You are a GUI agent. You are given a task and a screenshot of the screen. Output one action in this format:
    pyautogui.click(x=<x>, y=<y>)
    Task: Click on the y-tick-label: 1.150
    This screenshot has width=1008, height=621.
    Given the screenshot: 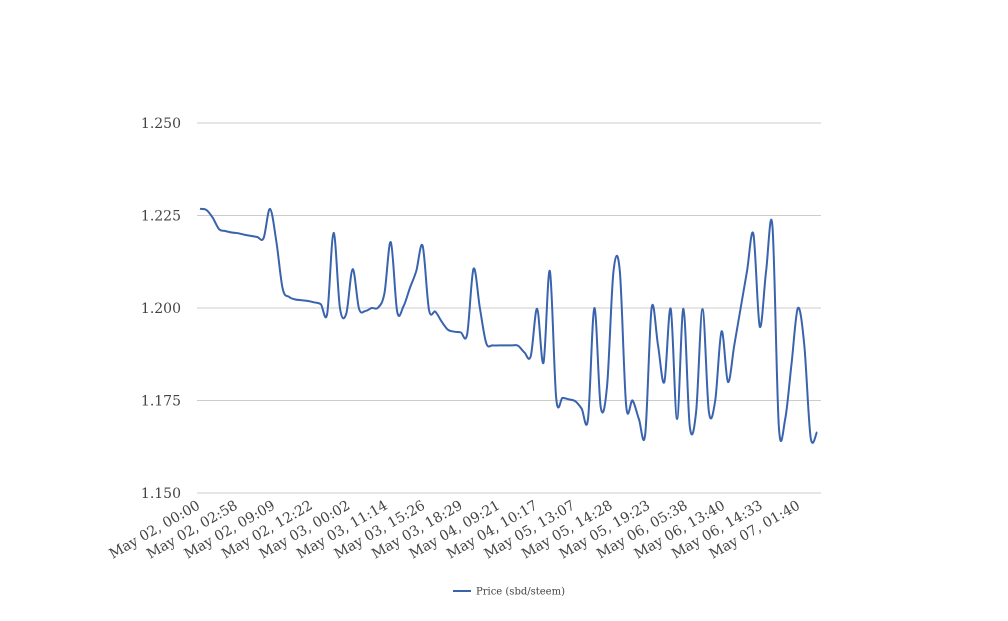 What is the action you would take?
    pyautogui.click(x=161, y=494)
    